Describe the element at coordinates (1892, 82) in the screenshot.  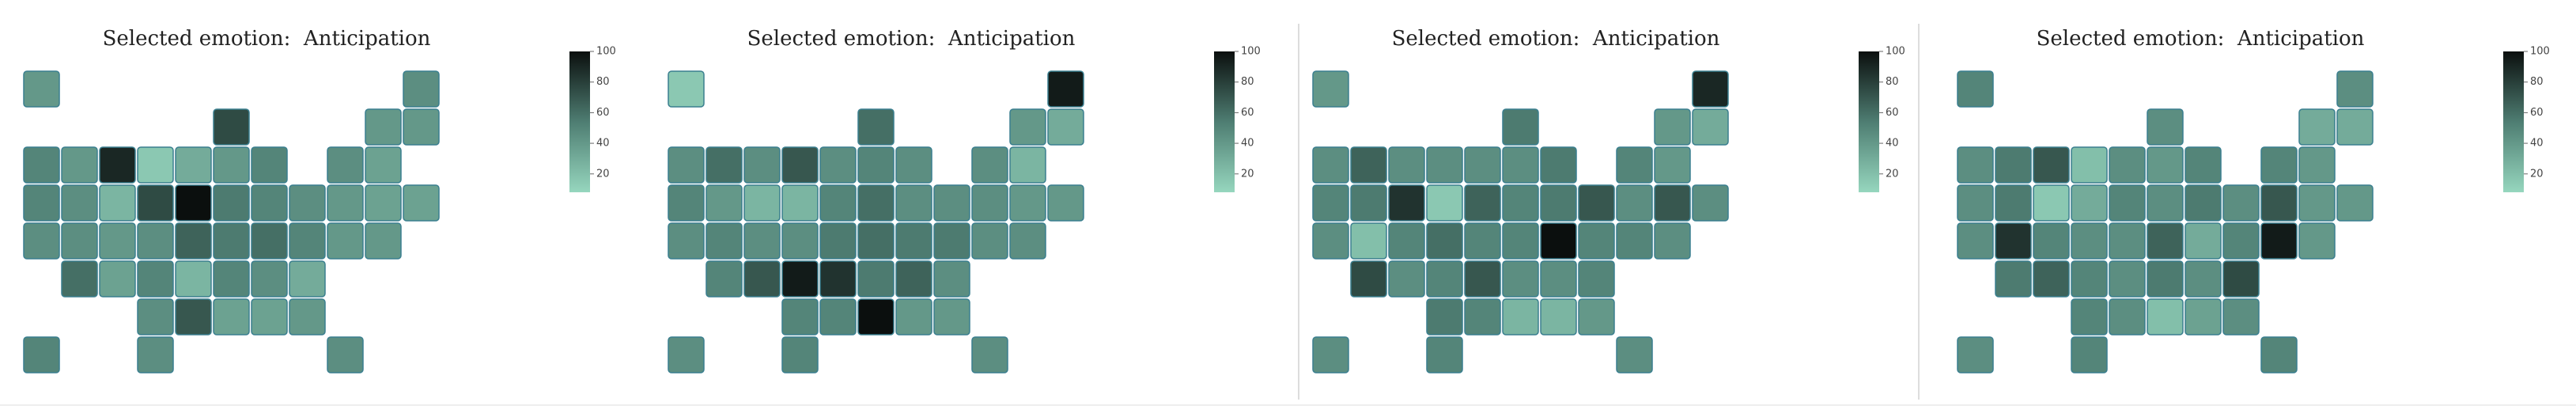
I see `colorbar-tick-label: 80` at that location.